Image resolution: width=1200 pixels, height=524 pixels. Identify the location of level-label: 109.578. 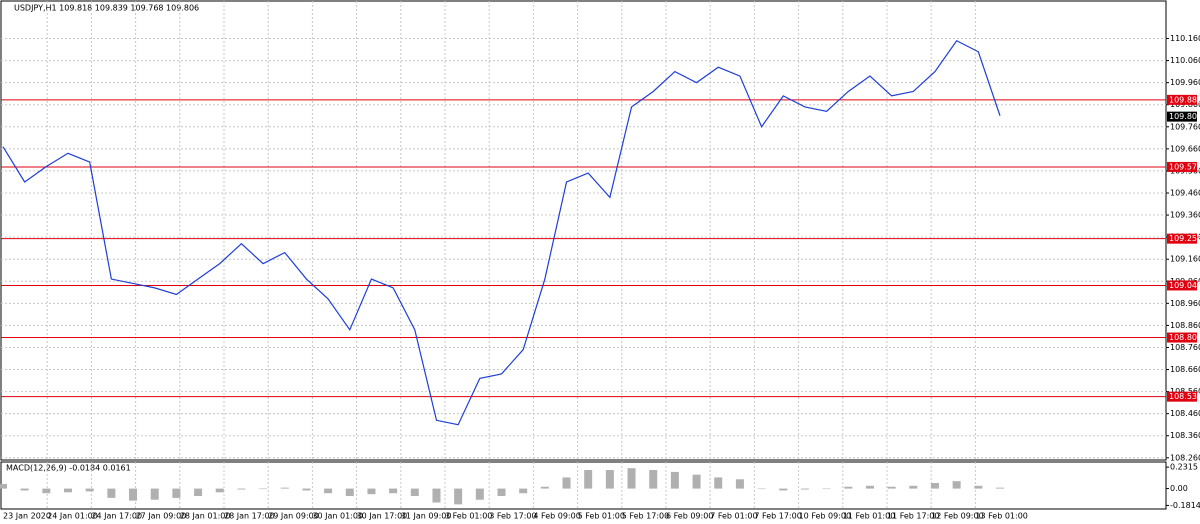
(1184, 166).